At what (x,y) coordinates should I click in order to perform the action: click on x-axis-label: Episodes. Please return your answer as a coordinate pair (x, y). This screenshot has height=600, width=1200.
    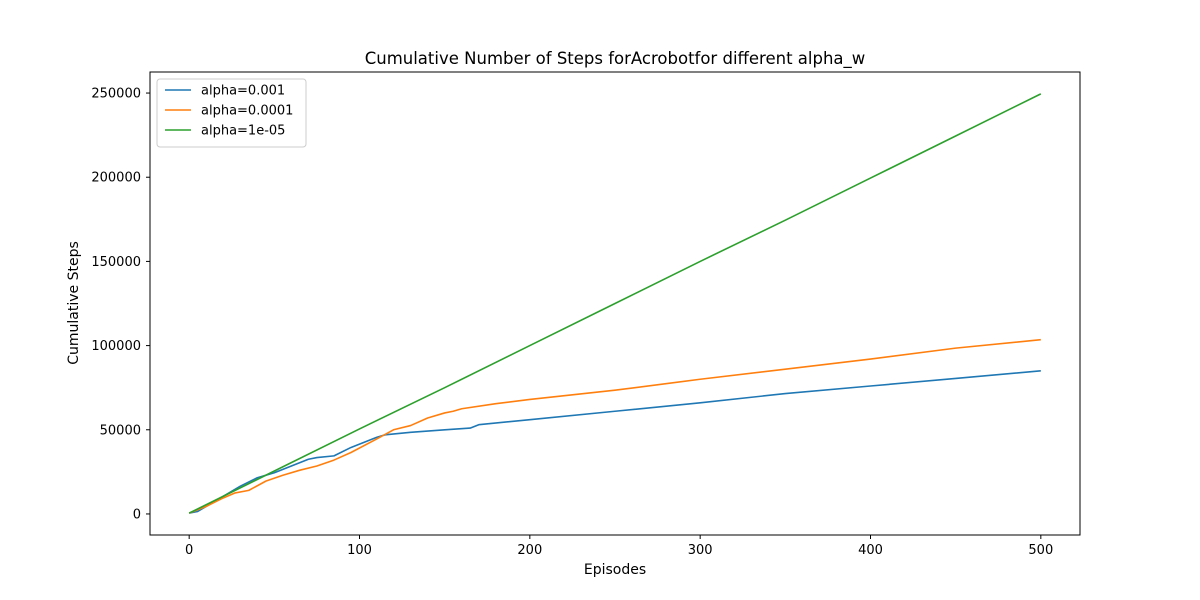
    Looking at the image, I should click on (615, 570).